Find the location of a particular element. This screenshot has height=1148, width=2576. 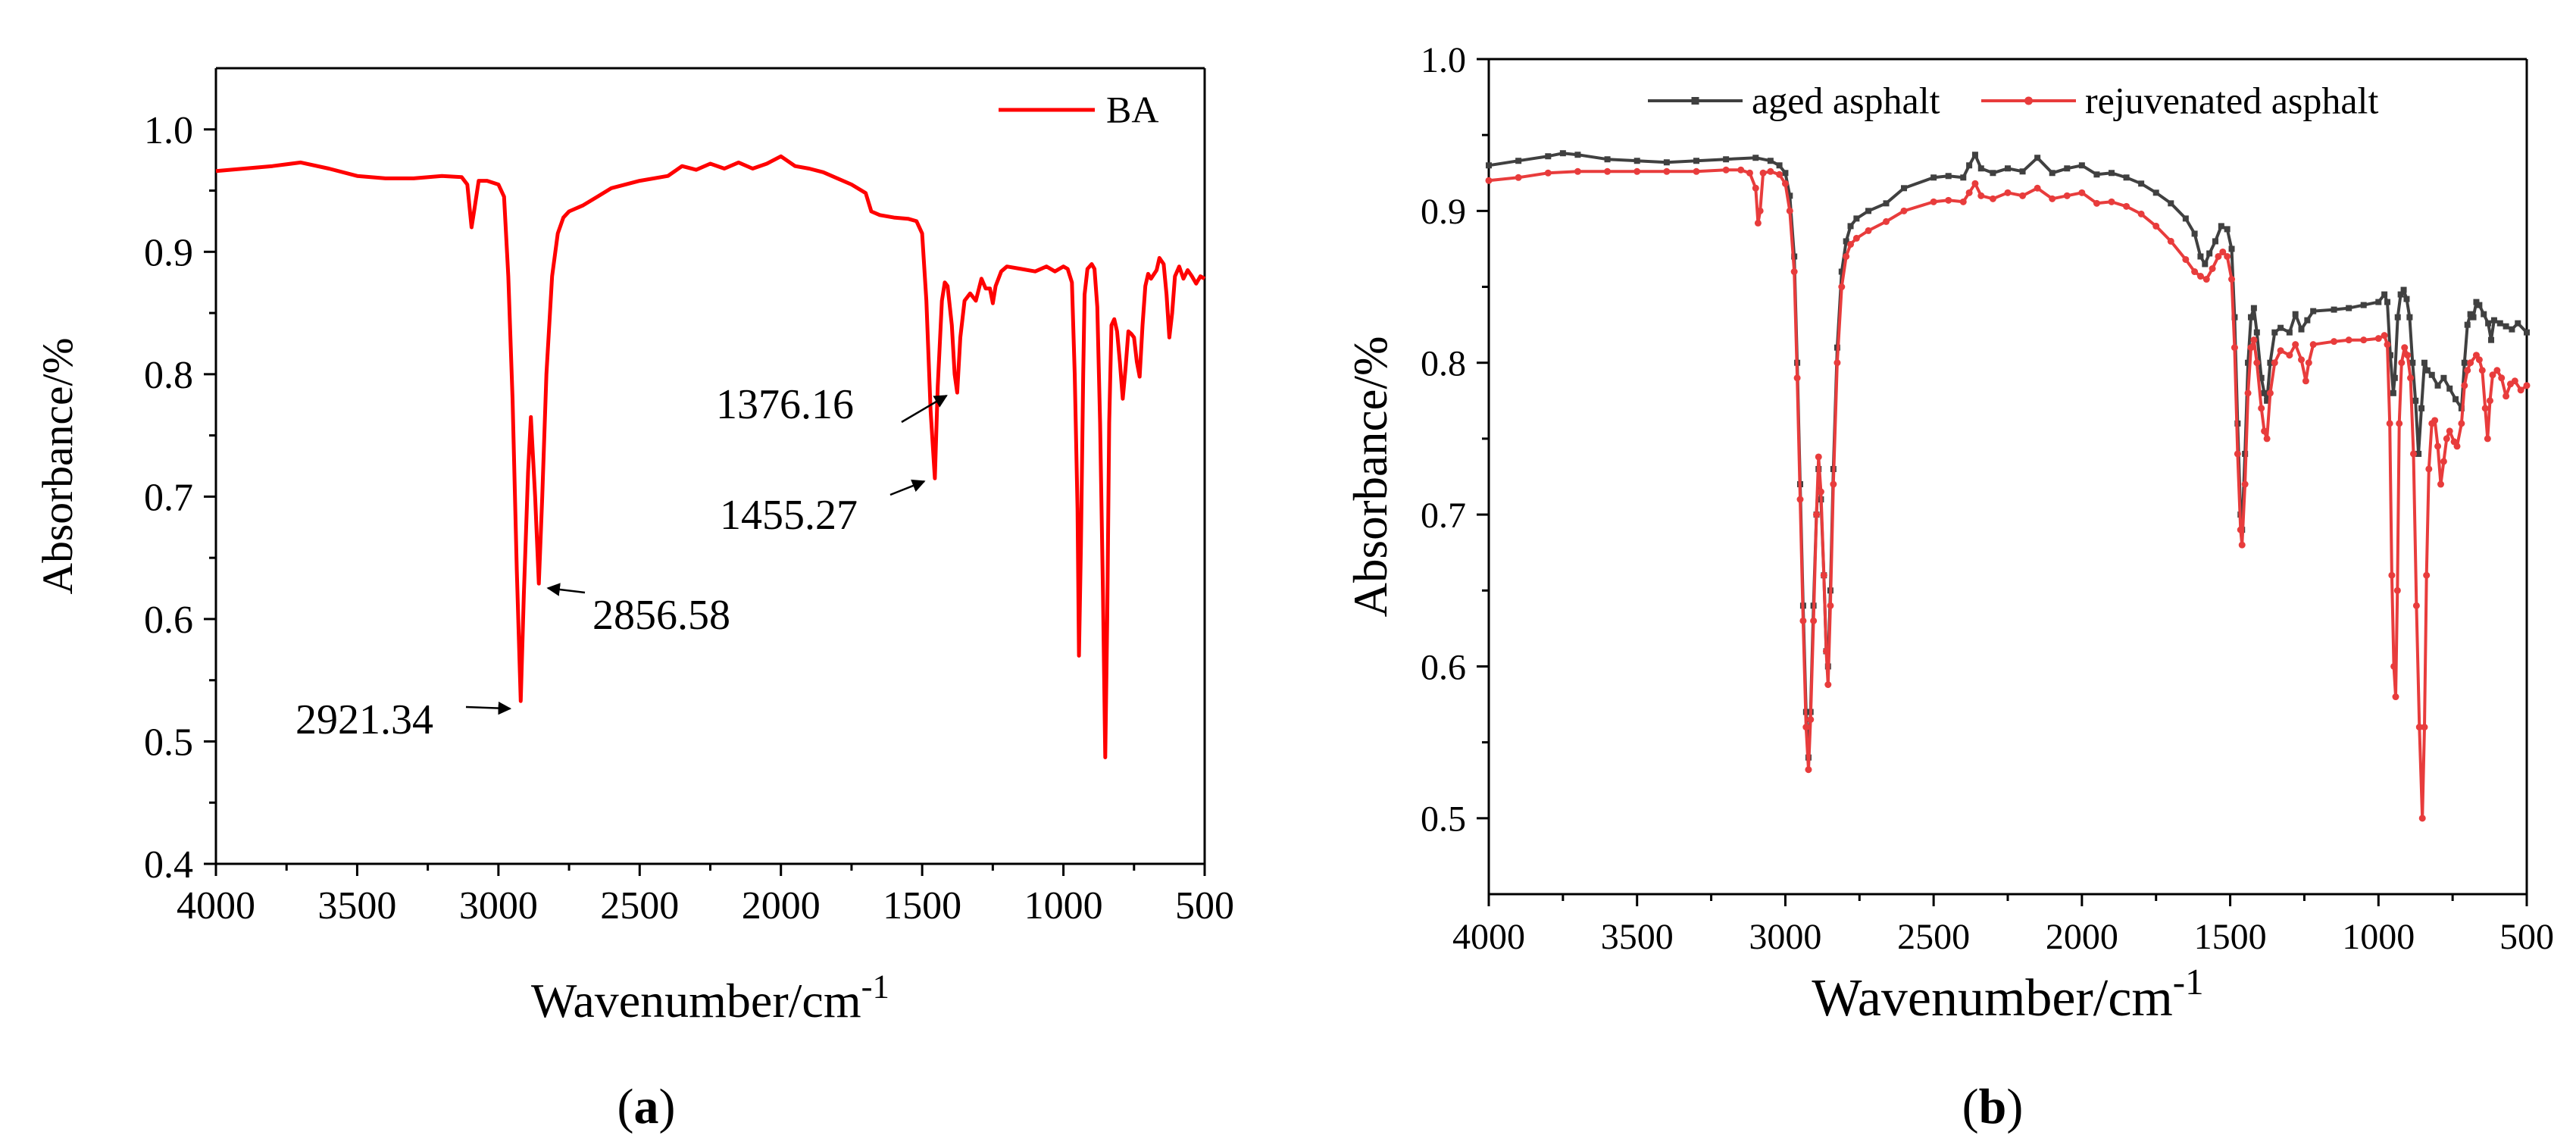

x-axis-title: Wavenumber/cm-1 is located at coordinates (2008, 995).